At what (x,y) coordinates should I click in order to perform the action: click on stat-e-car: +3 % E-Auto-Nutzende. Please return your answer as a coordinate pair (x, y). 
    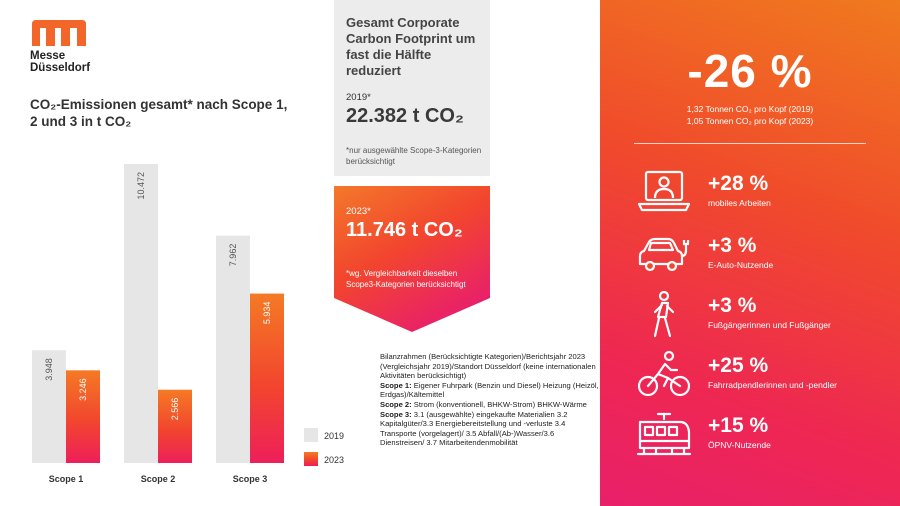
    Looking at the image, I should click on (750, 260).